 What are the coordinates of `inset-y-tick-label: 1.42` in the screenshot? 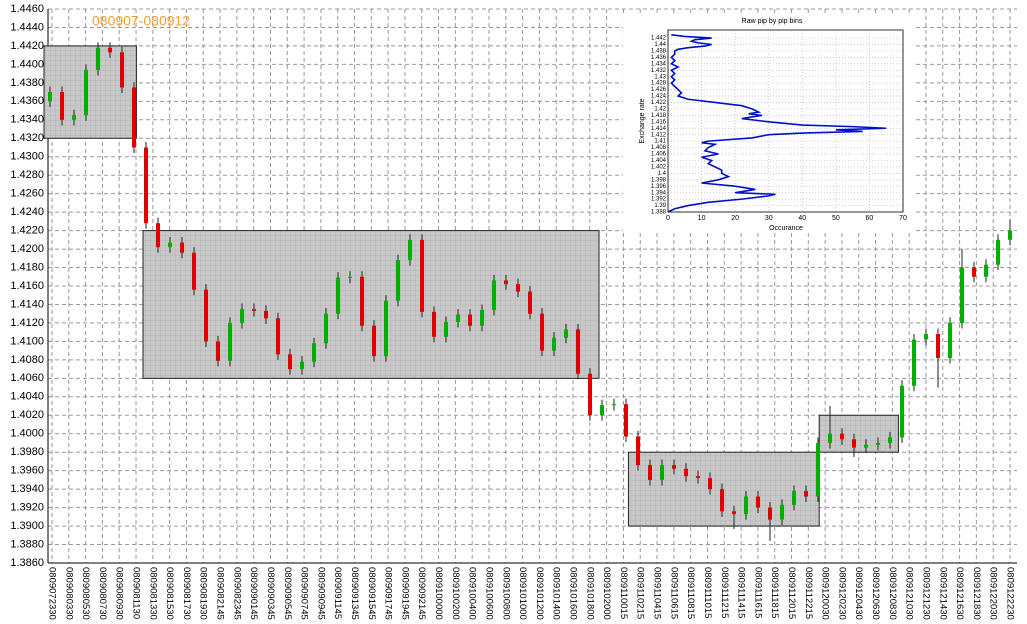 It's located at (660, 109).